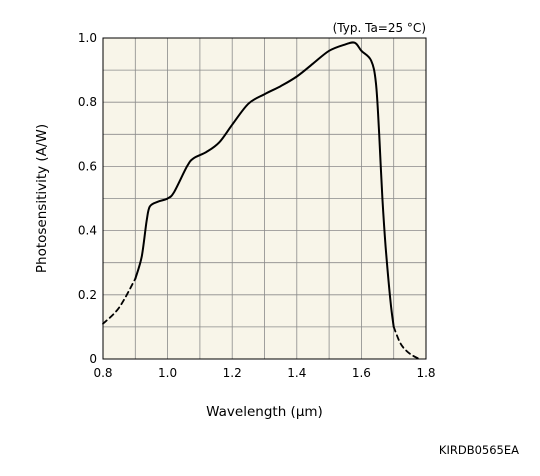 This screenshot has width=540, height=476. What do you see at coordinates (379, 28) in the screenshot?
I see `measurement-condition: (Typ. Ta=25 °C)` at bounding box center [379, 28].